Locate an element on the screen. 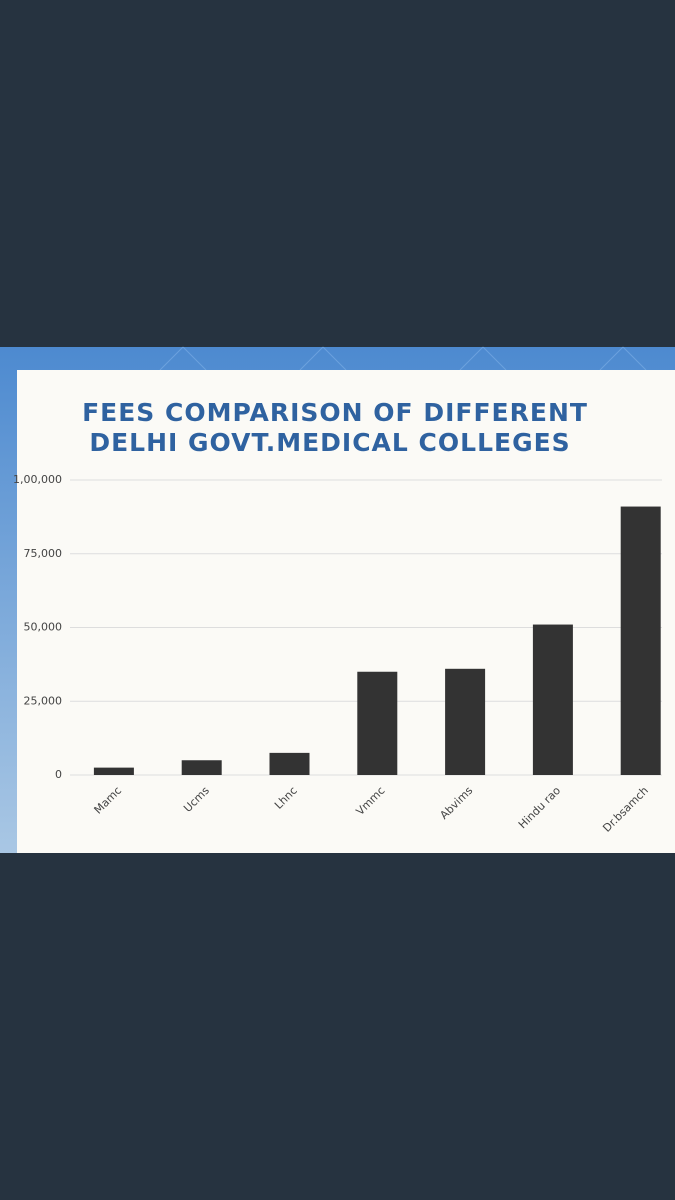 This screenshot has width=675, height=1200. y-tick-label: 0 is located at coordinates (58, 774).